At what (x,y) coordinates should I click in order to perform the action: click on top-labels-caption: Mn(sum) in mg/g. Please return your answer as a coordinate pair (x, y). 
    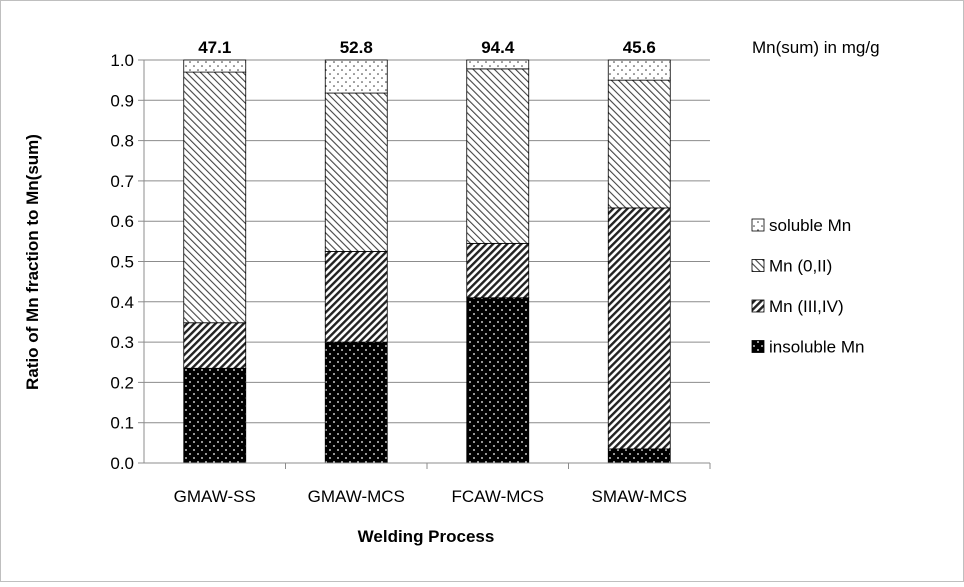
    Looking at the image, I should click on (816, 47).